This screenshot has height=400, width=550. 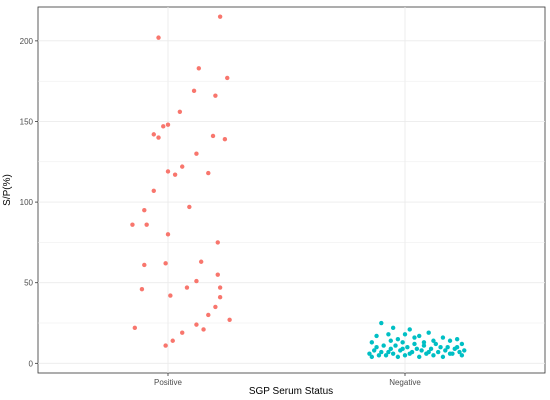 I want to click on y-axis: 0 50 100 150 200, so click(x=29, y=202).